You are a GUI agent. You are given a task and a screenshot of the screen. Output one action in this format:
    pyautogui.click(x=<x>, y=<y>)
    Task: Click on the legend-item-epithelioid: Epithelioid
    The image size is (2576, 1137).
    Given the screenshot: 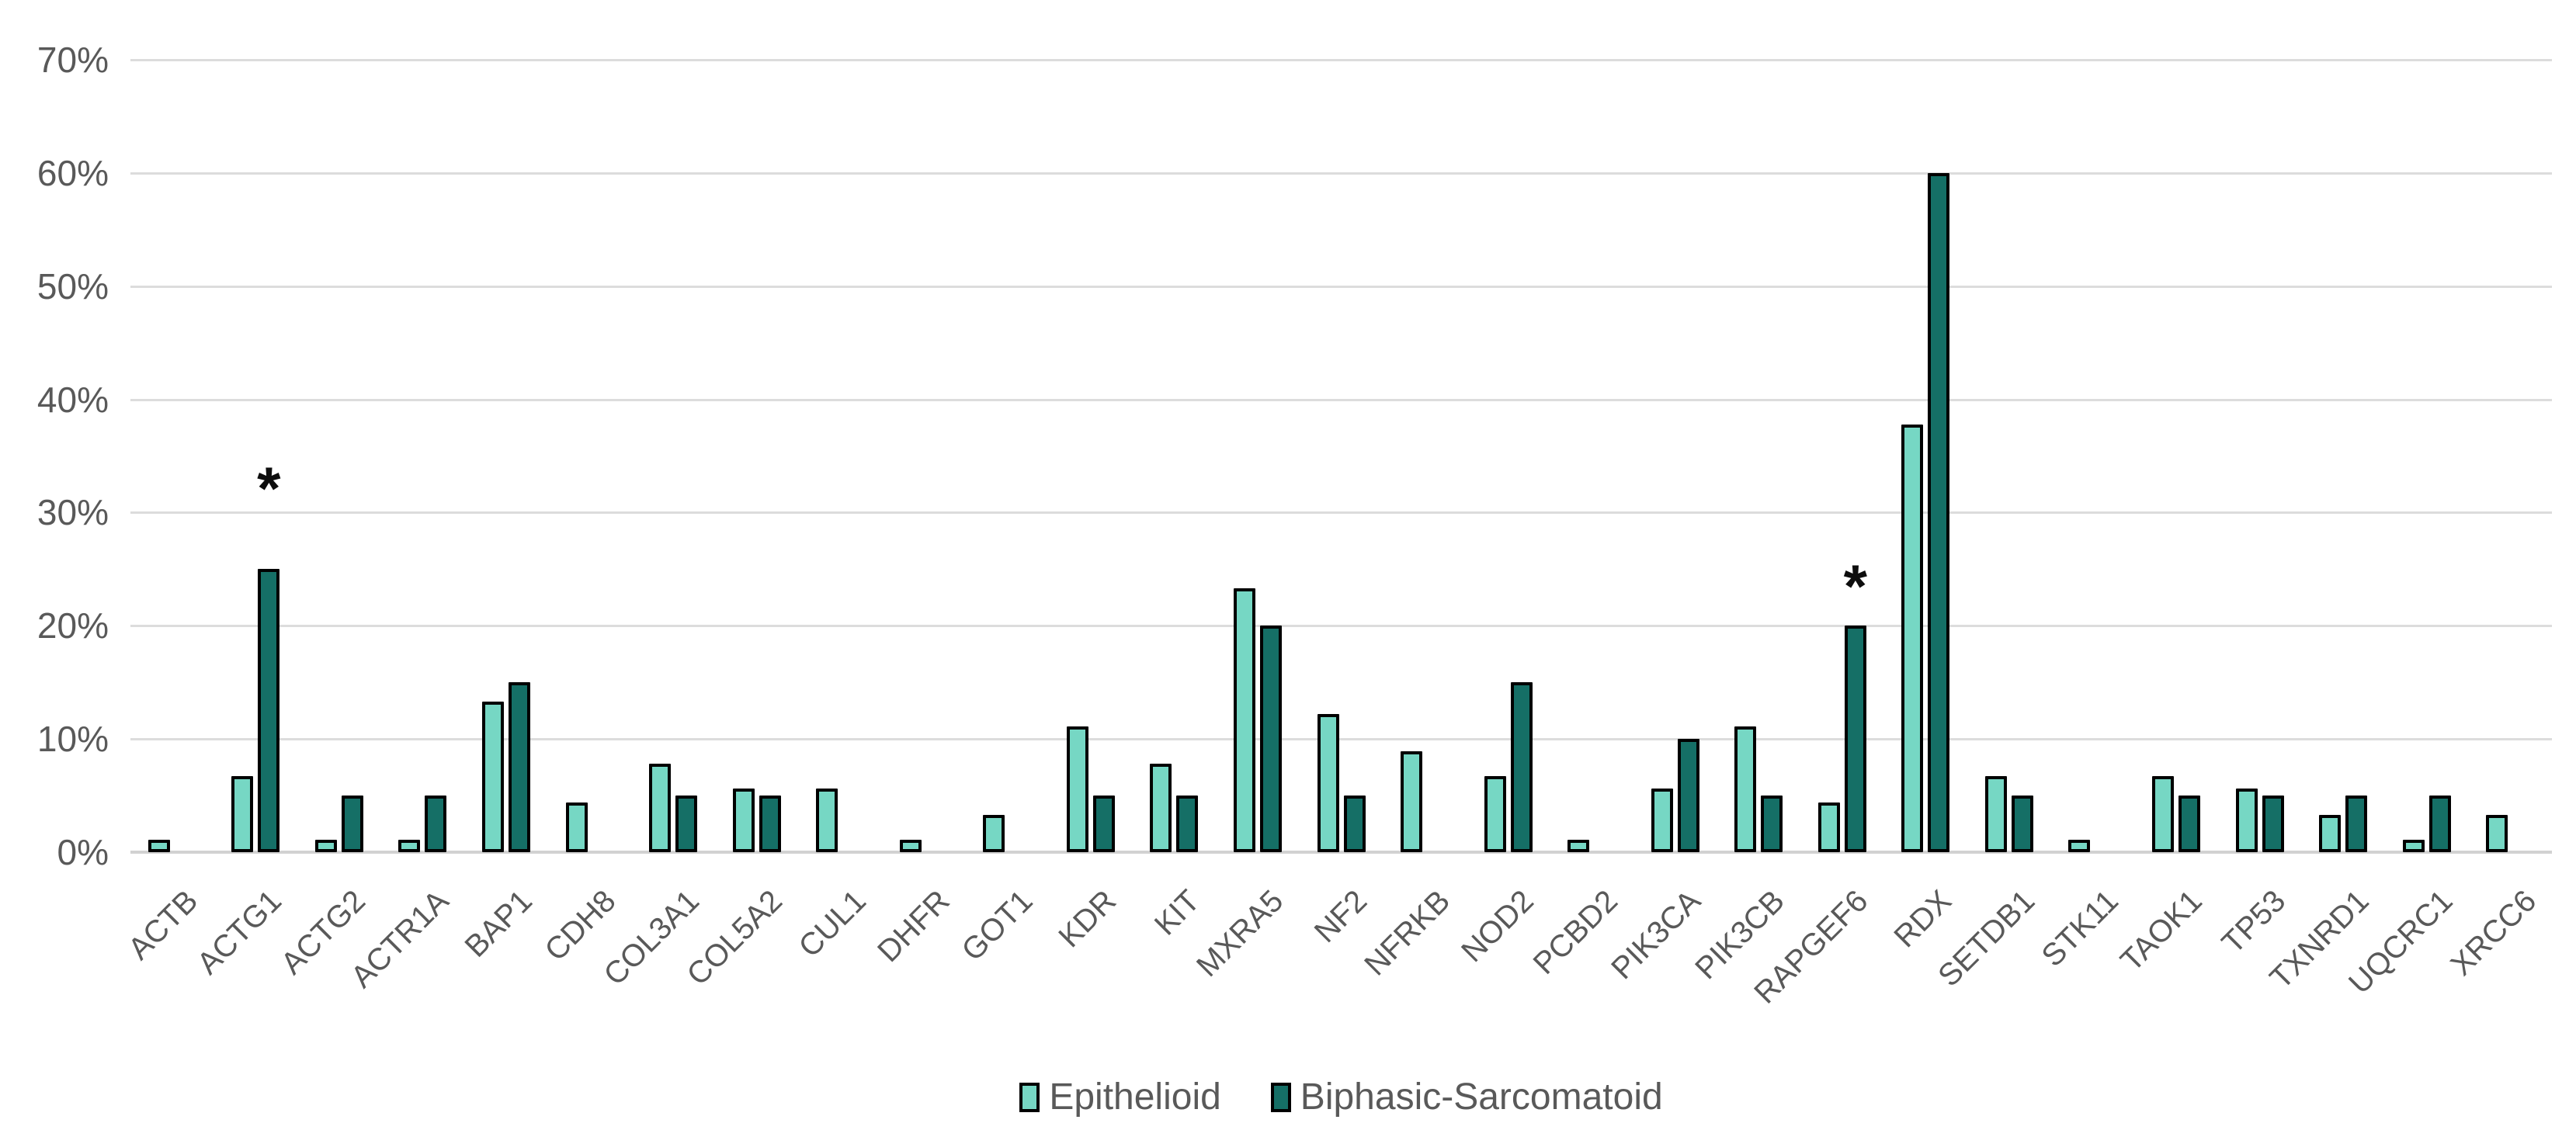 What is the action you would take?
    pyautogui.click(x=1120, y=1097)
    